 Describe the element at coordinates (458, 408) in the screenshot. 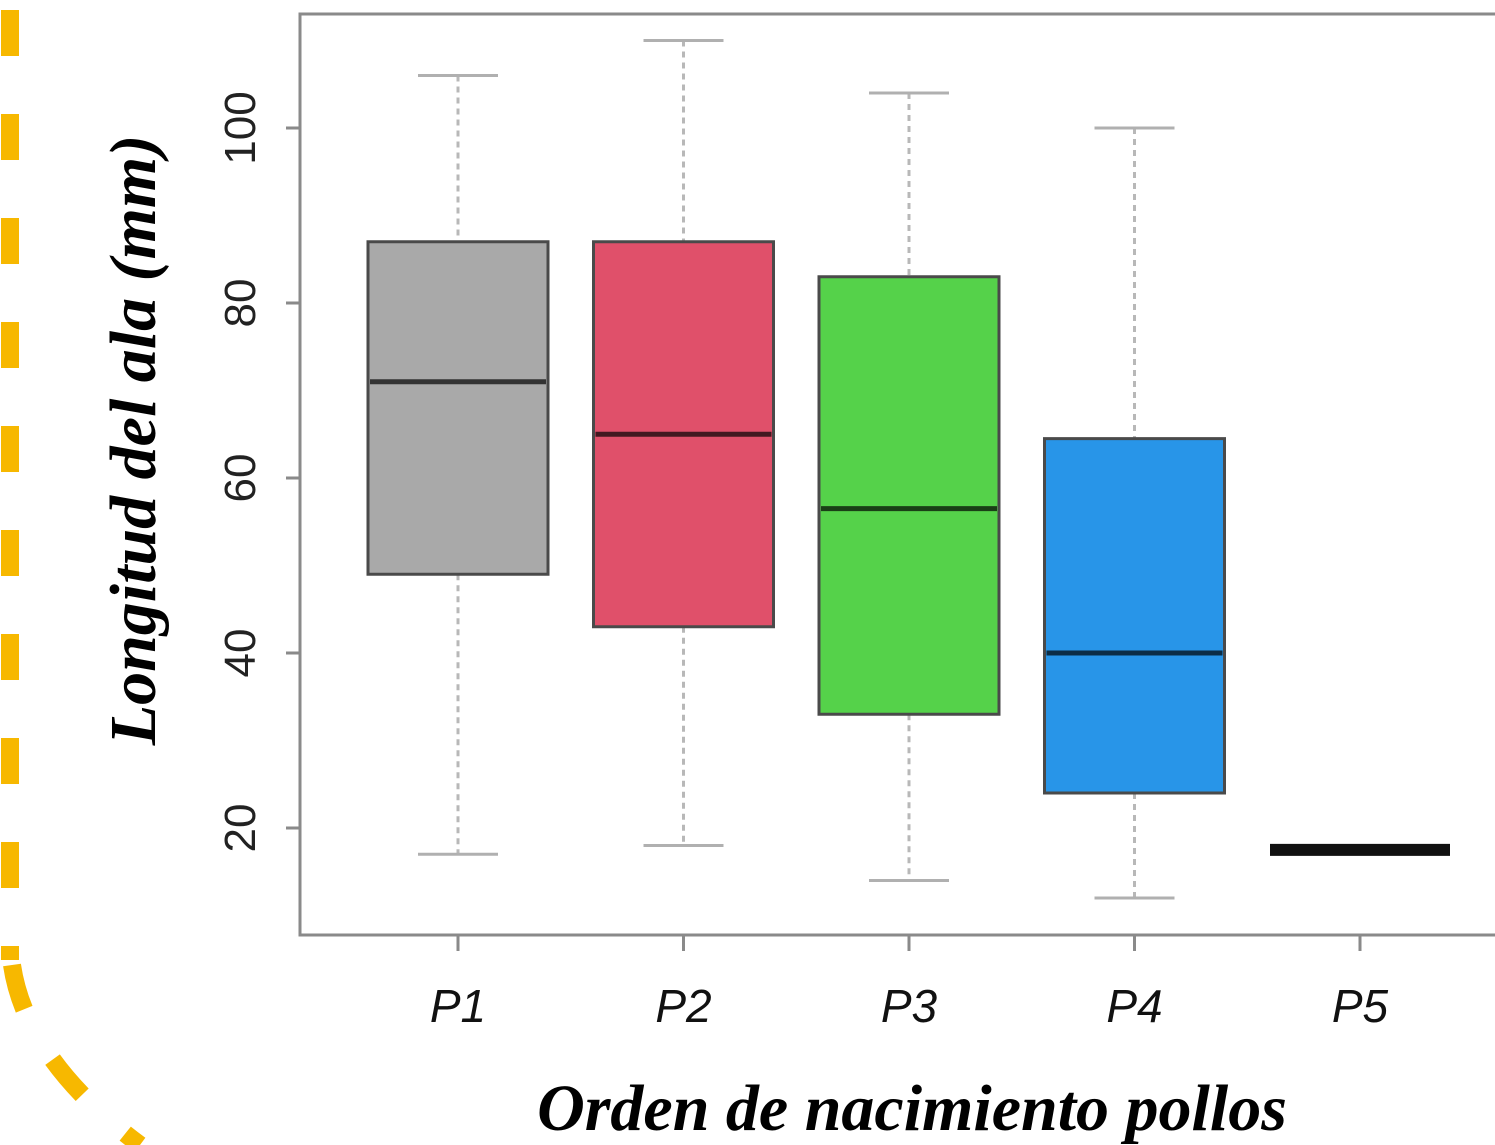

I see `box-p1` at that location.